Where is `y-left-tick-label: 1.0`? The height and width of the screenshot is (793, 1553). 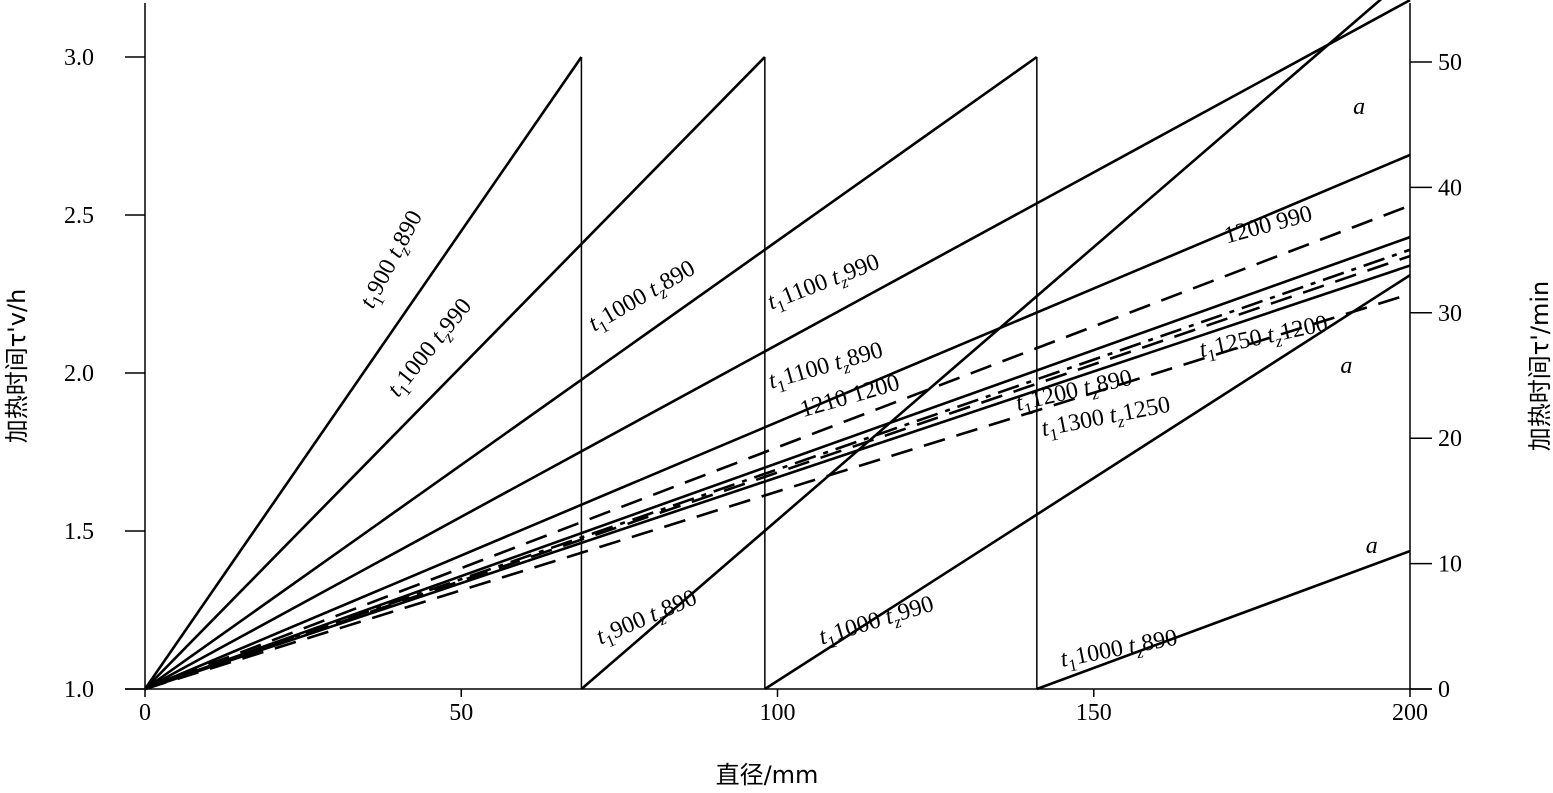 y-left-tick-label: 1.0 is located at coordinates (79, 690).